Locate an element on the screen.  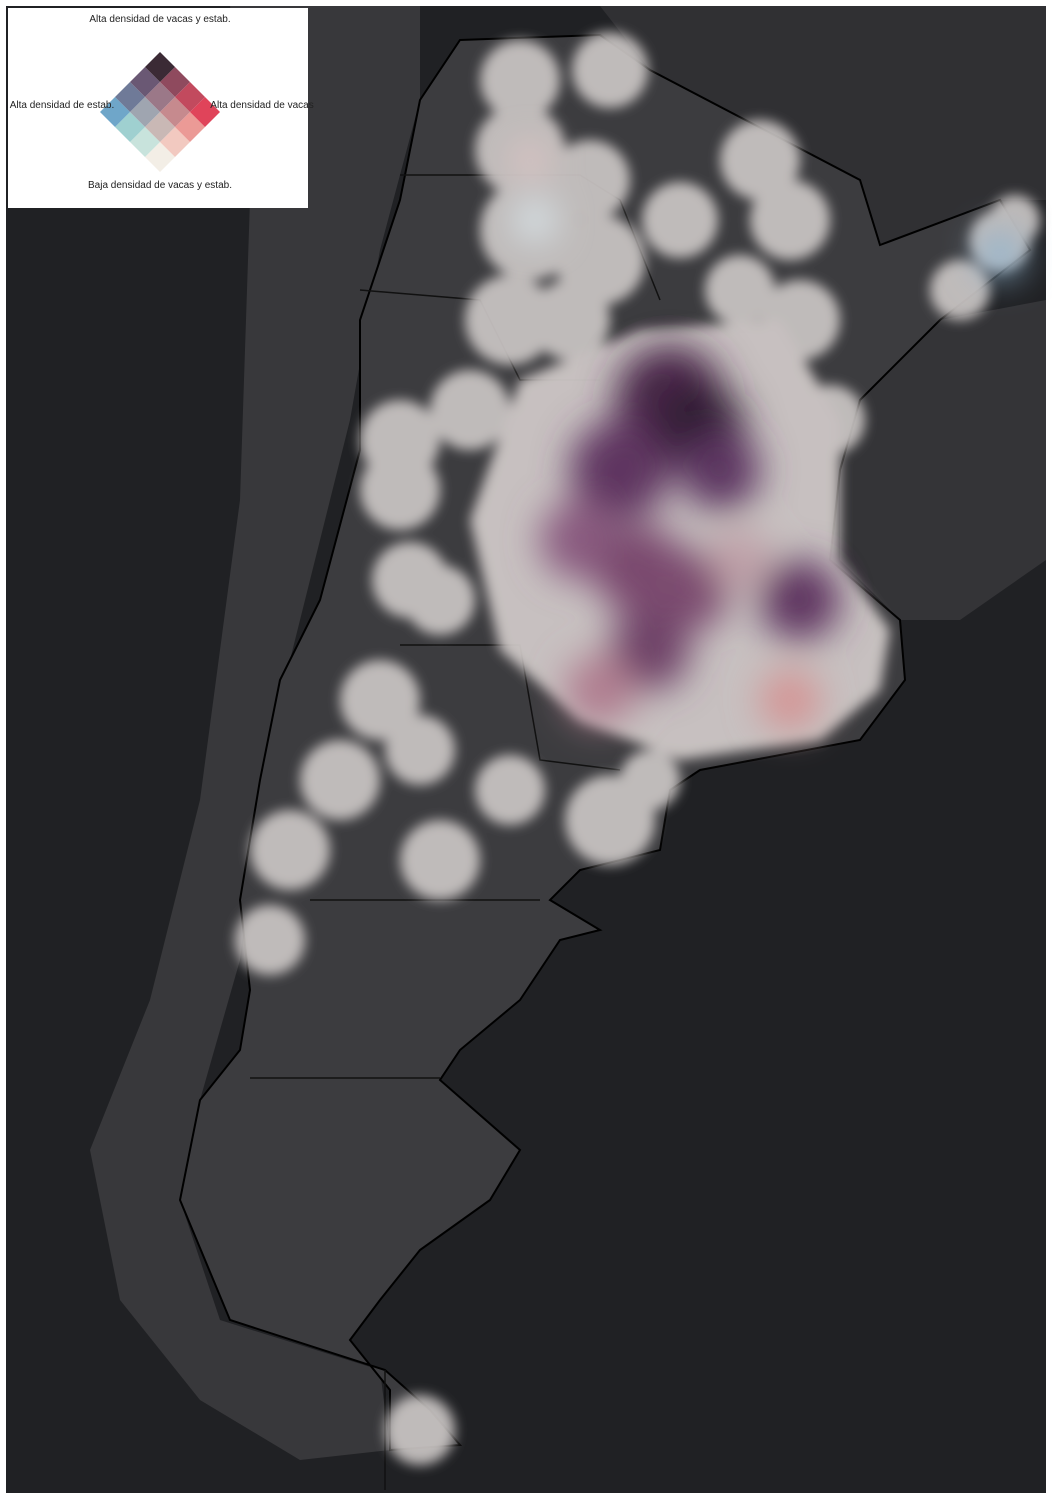
core-zone is located at coordinates (680, 540).